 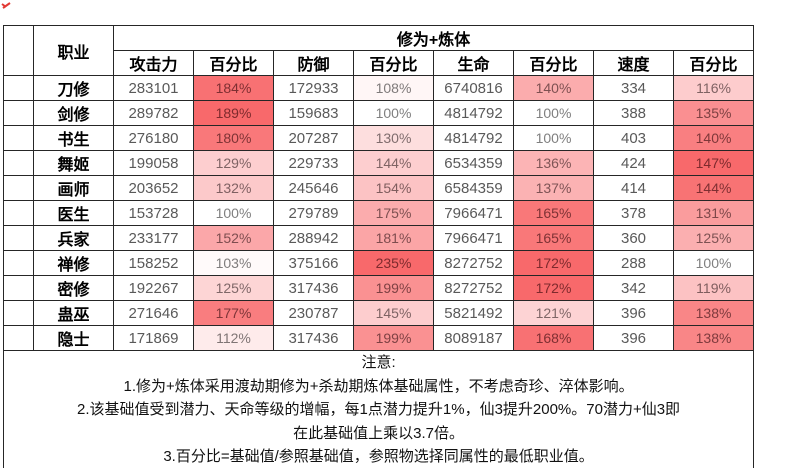 What do you see at coordinates (233, 163) in the screenshot?
I see `percent-cell: 129%` at bounding box center [233, 163].